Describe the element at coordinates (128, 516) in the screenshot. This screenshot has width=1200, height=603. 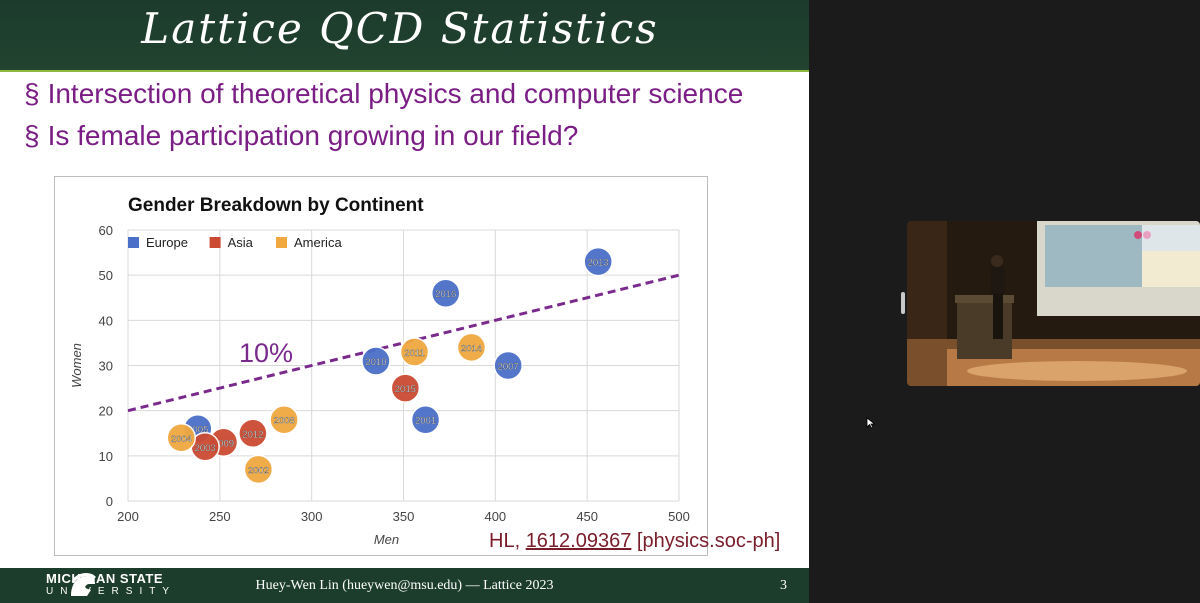
I see `x-tick-label: 200` at that location.